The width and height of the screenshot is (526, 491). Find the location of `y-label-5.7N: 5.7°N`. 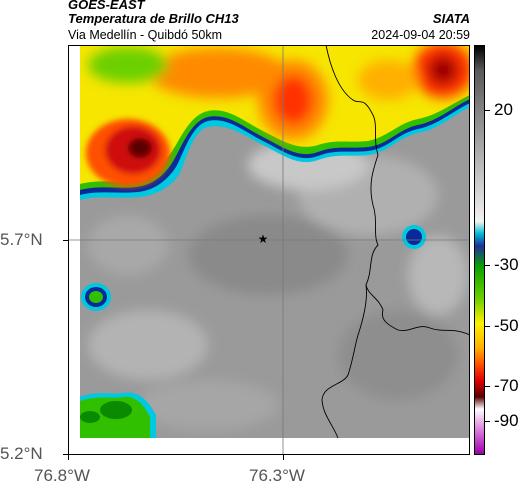

y-label-5.7N: 5.7°N is located at coordinates (21, 239).